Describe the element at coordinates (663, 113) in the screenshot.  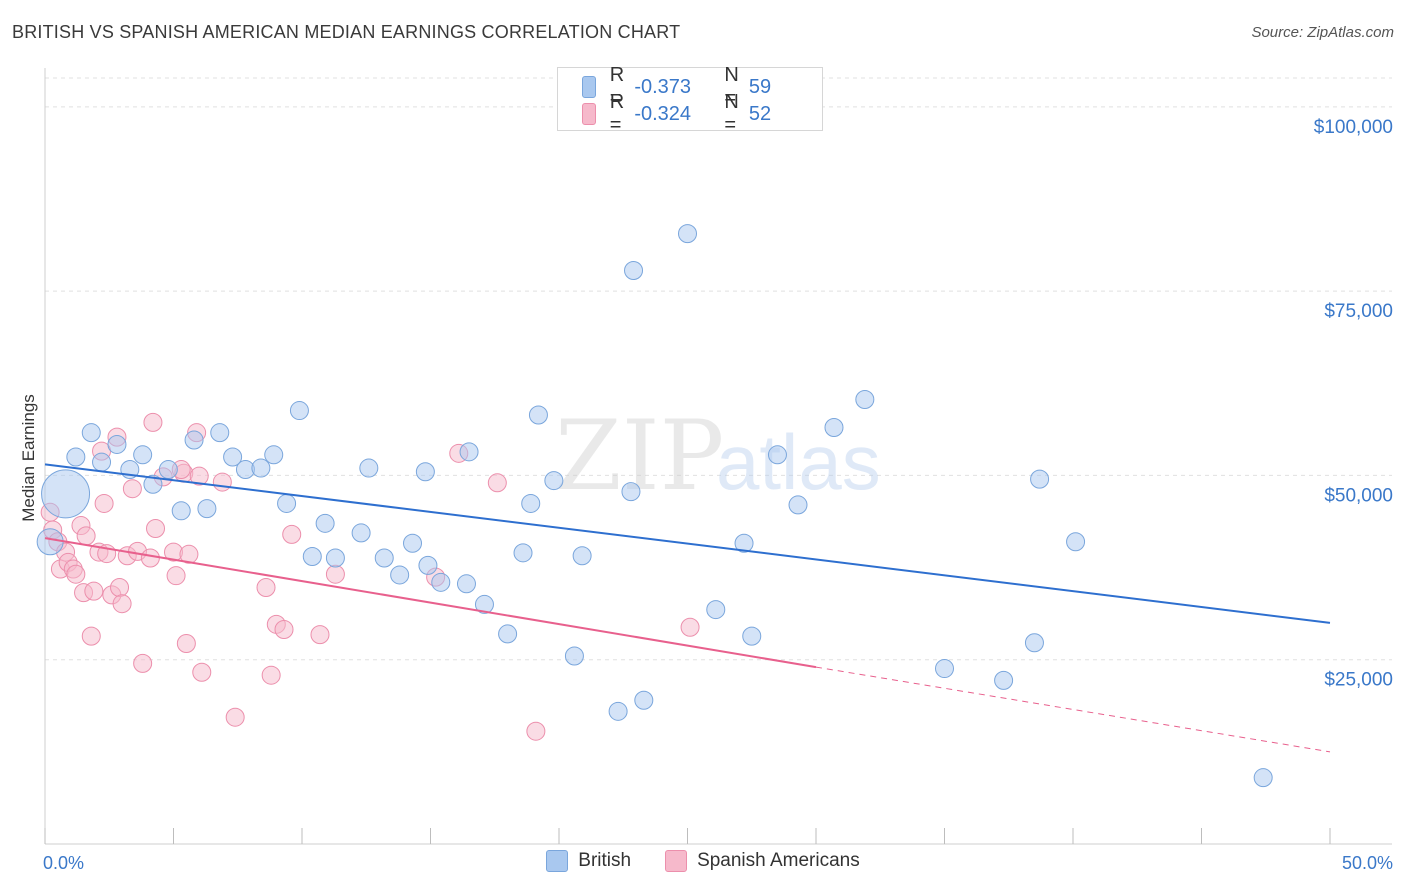
I see `legend-r-value: -0.324` at that location.